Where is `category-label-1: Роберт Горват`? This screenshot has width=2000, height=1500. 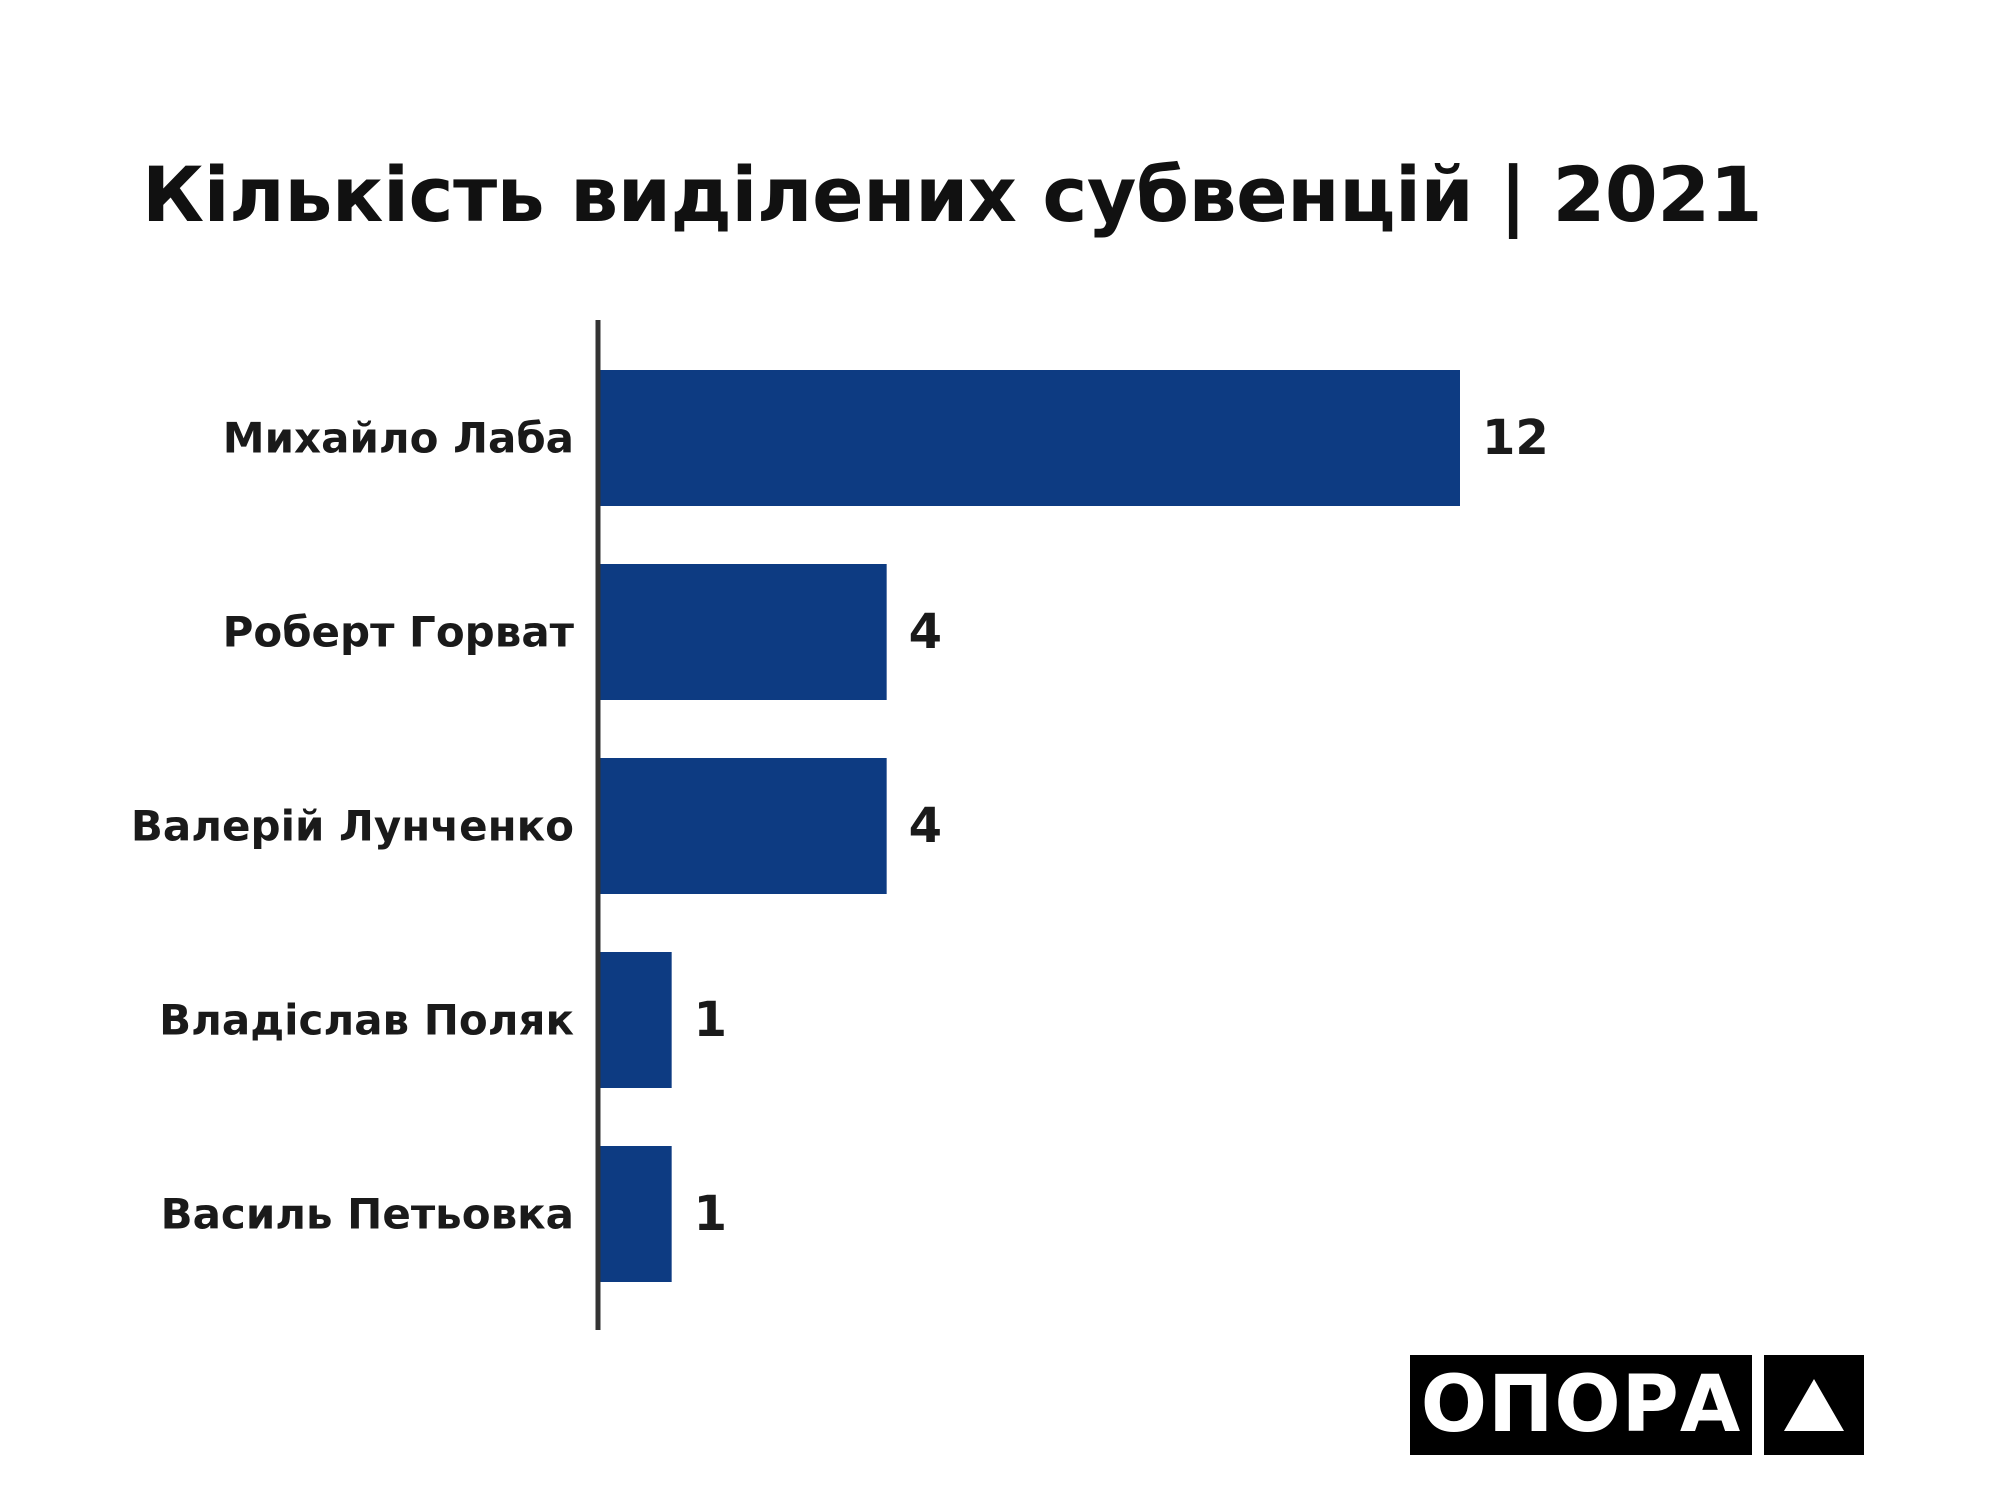 category-label-1: Роберт Горват is located at coordinates (399, 632).